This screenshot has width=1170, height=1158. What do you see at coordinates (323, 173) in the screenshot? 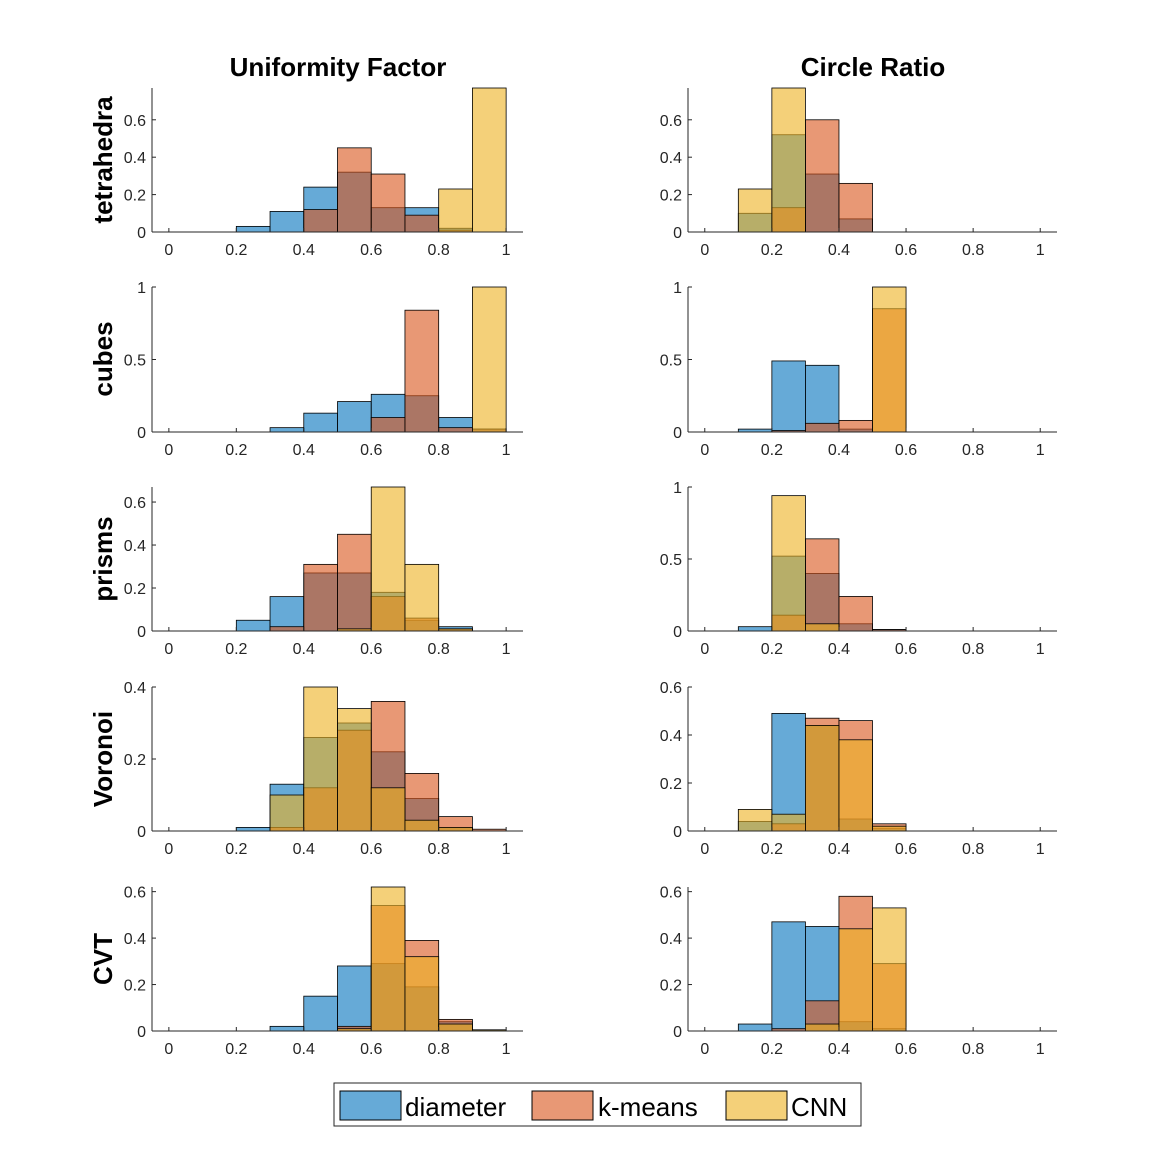
I see `panel-tetrahedra-uniformity-factor: 0 0.2 0.4 0.6 0.8 1 0 0.2 0.4 0.6` at bounding box center [323, 173].